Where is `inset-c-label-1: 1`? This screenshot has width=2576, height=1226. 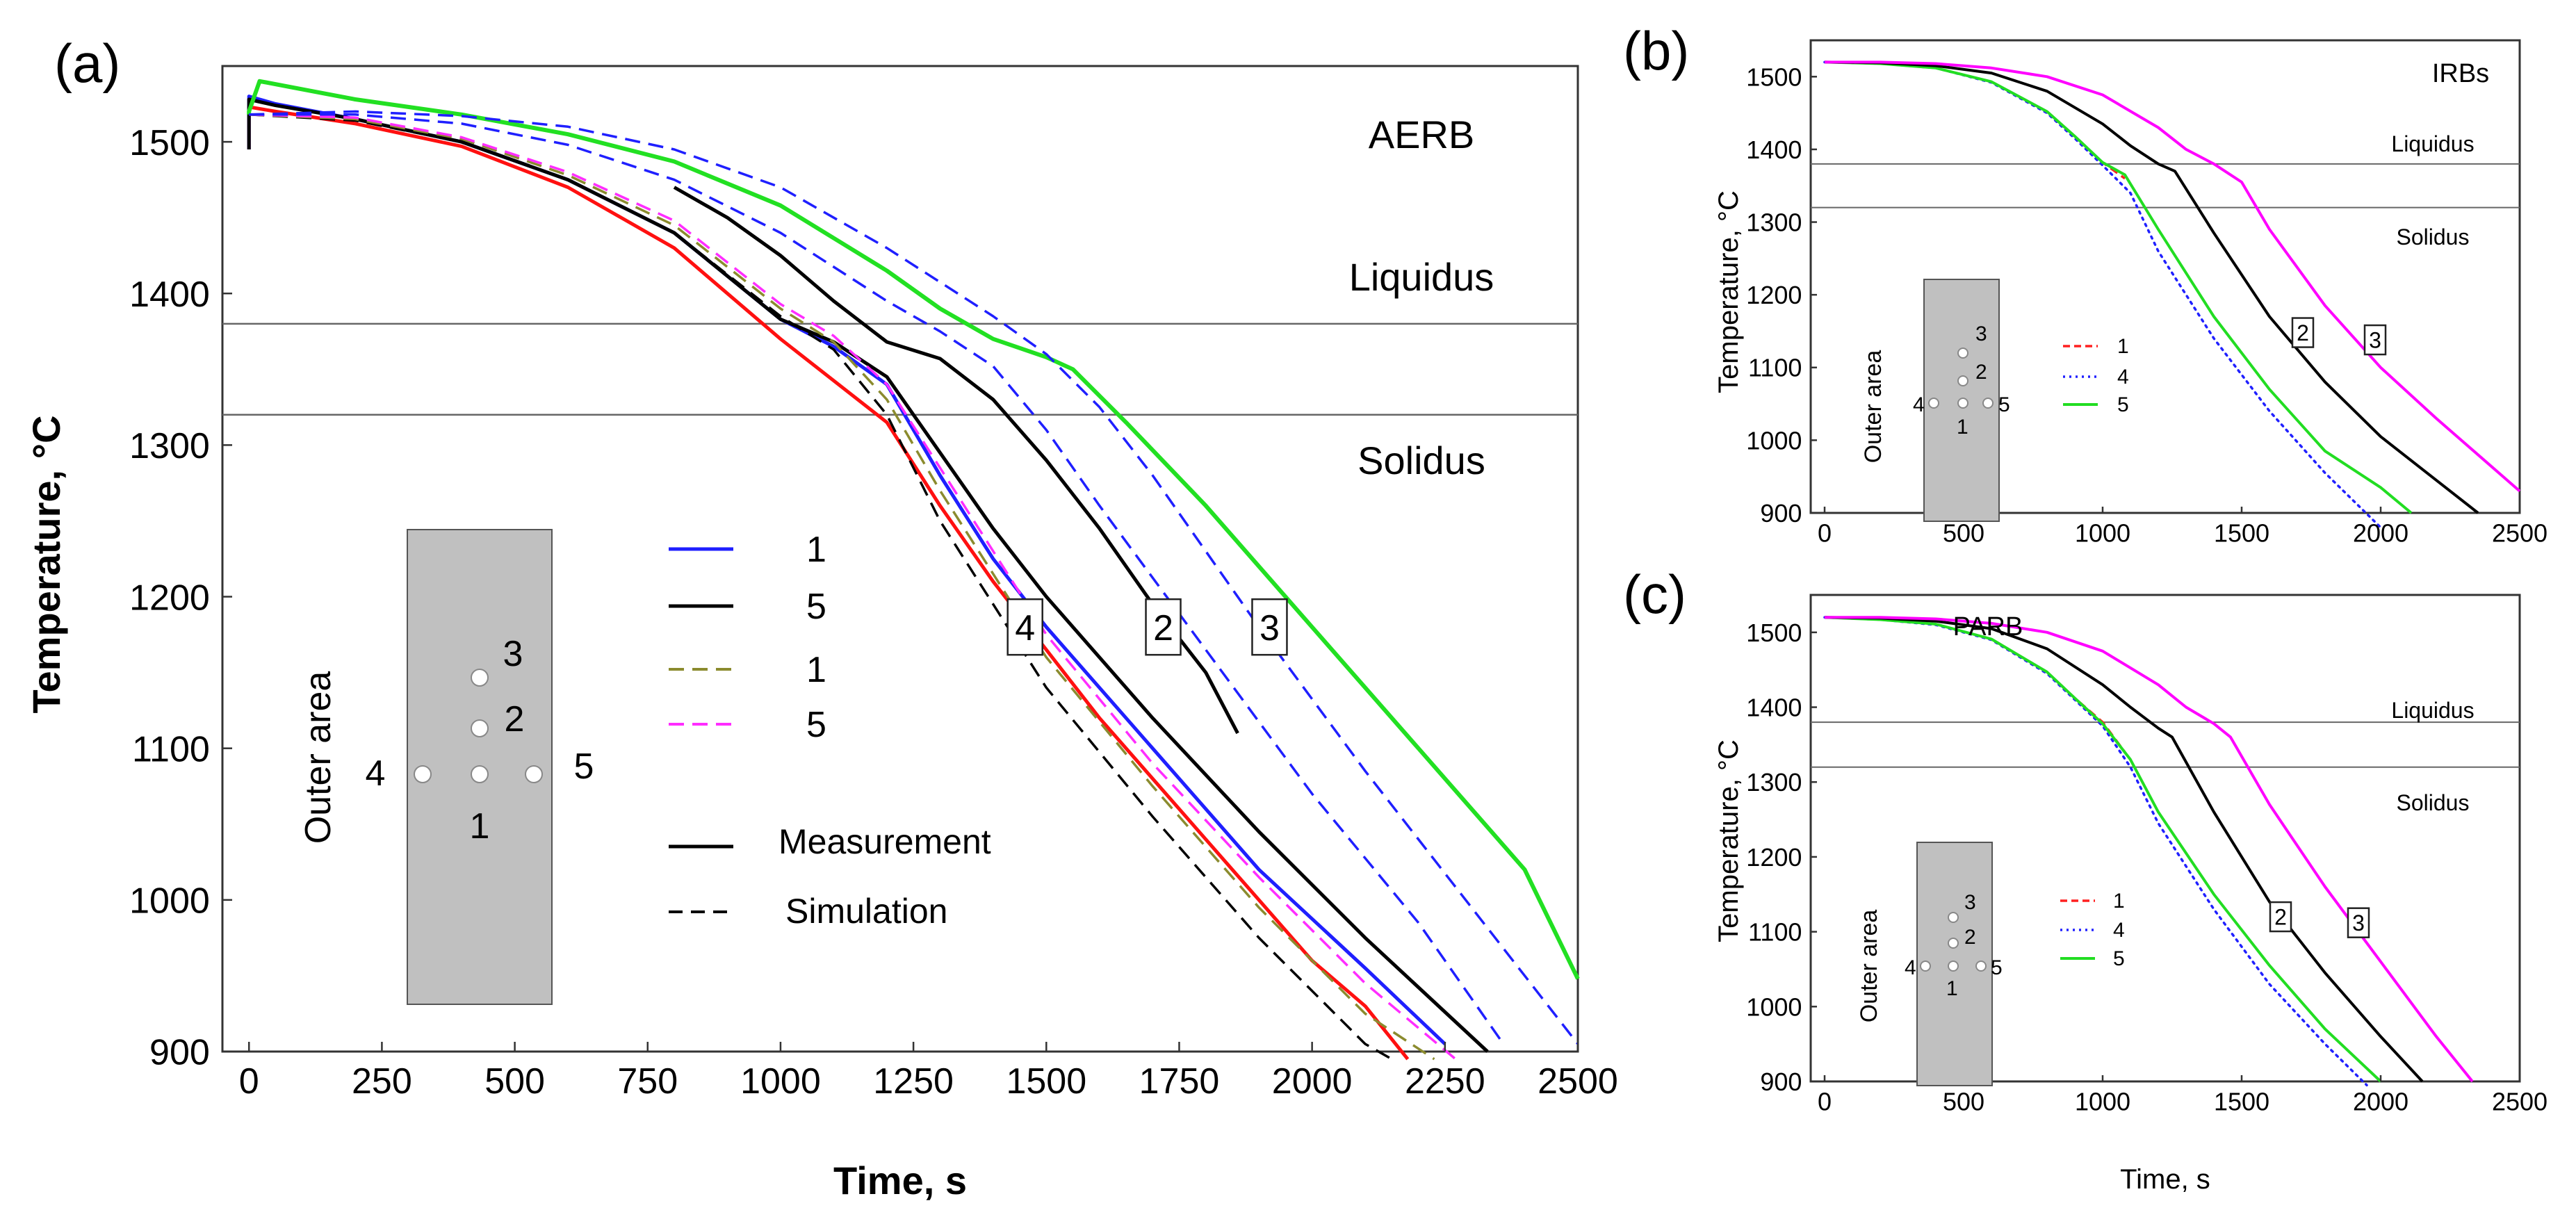
inset-c-label-1: 1 is located at coordinates (1952, 988).